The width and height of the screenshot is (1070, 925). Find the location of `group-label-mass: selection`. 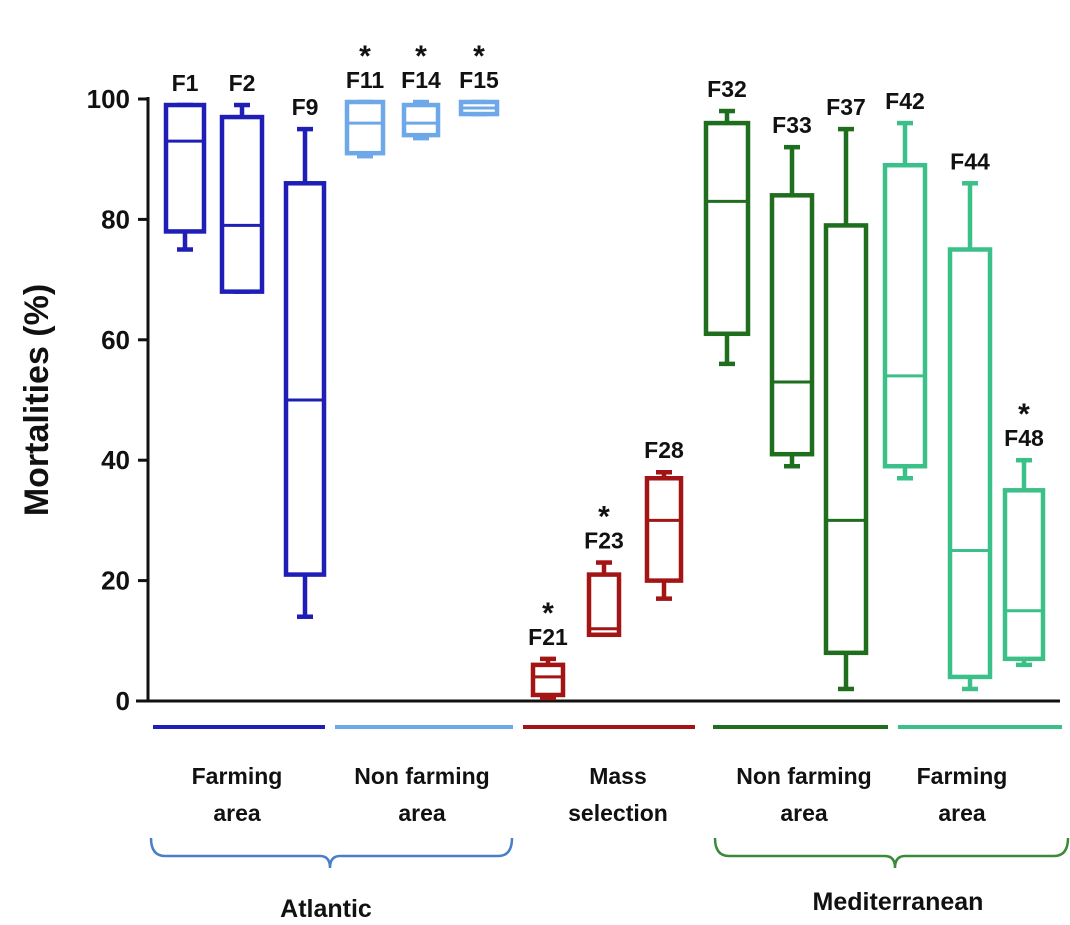

group-label-mass: selection is located at coordinates (618, 813).